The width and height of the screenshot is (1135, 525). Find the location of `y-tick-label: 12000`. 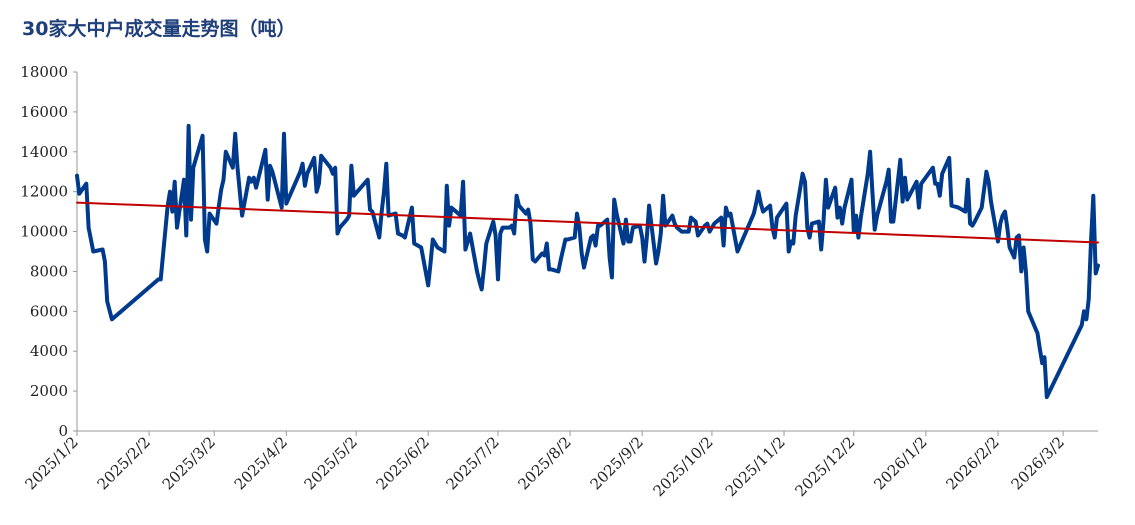

y-tick-label: 12000 is located at coordinates (44, 192).